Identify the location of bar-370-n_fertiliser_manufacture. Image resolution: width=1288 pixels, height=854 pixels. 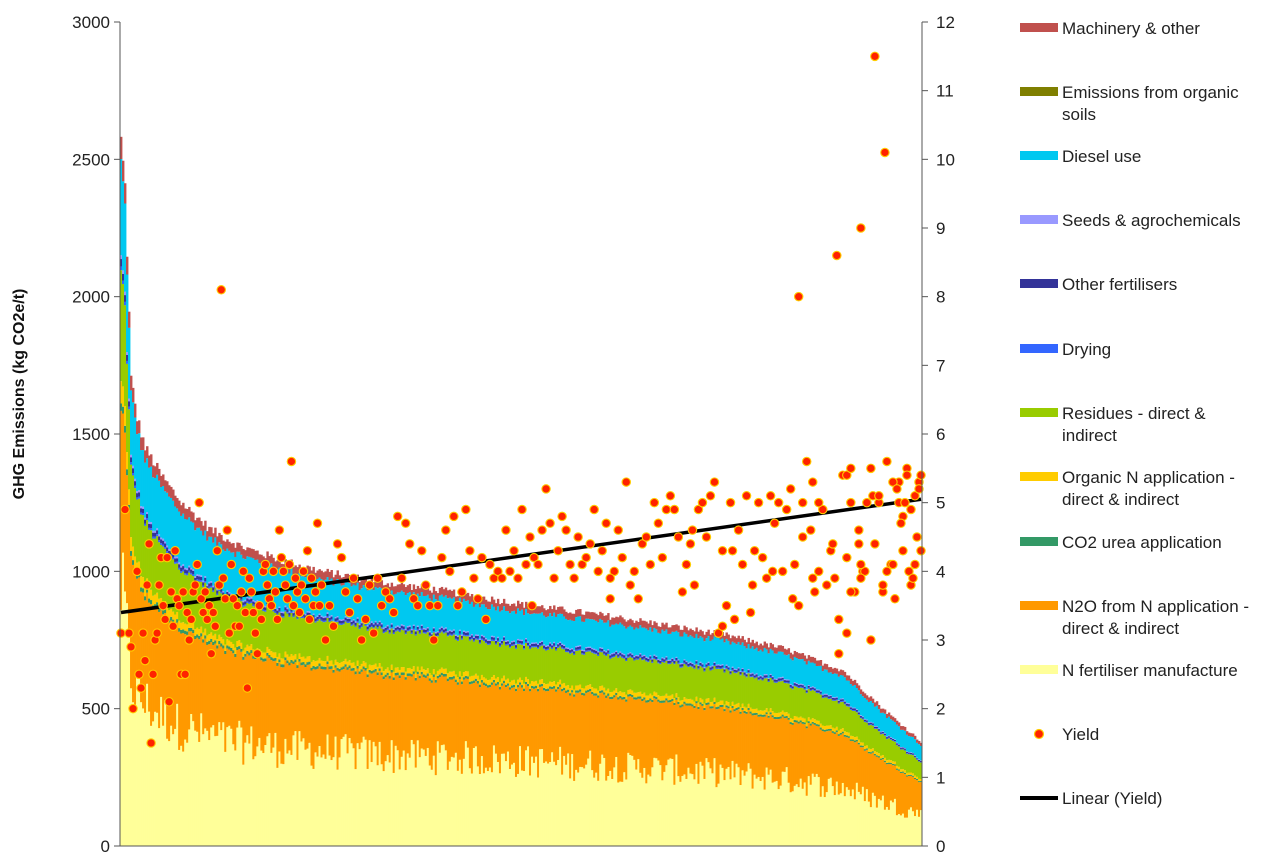
(863, 816).